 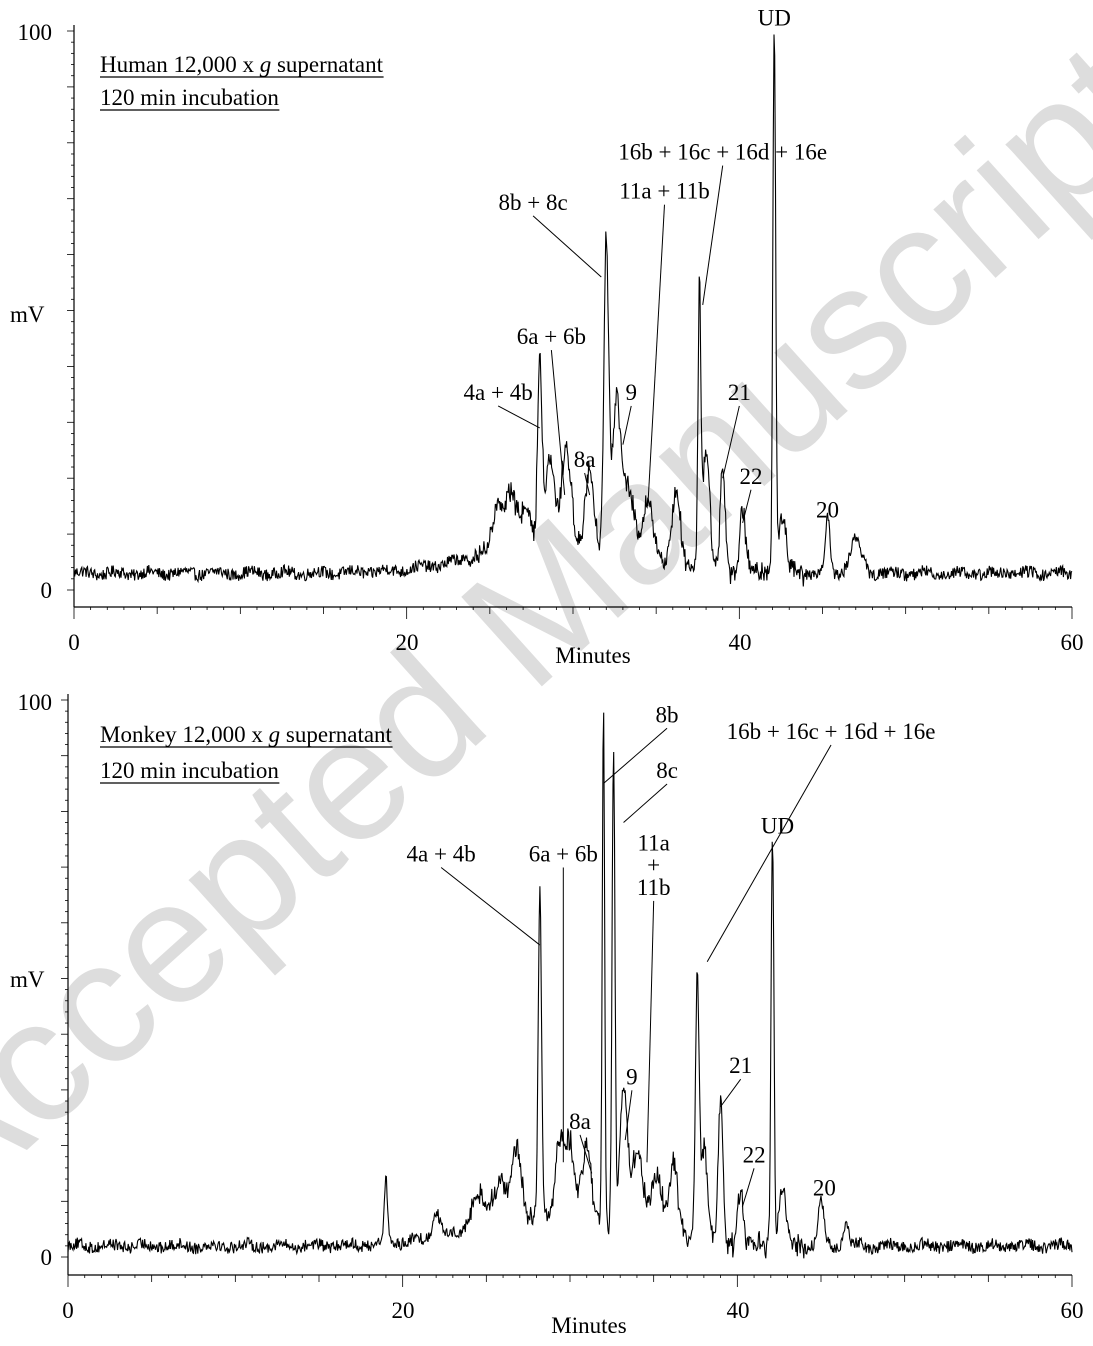 What do you see at coordinates (184, 734) in the screenshot?
I see `title-part-a: Monkey 12,000 x` at bounding box center [184, 734].